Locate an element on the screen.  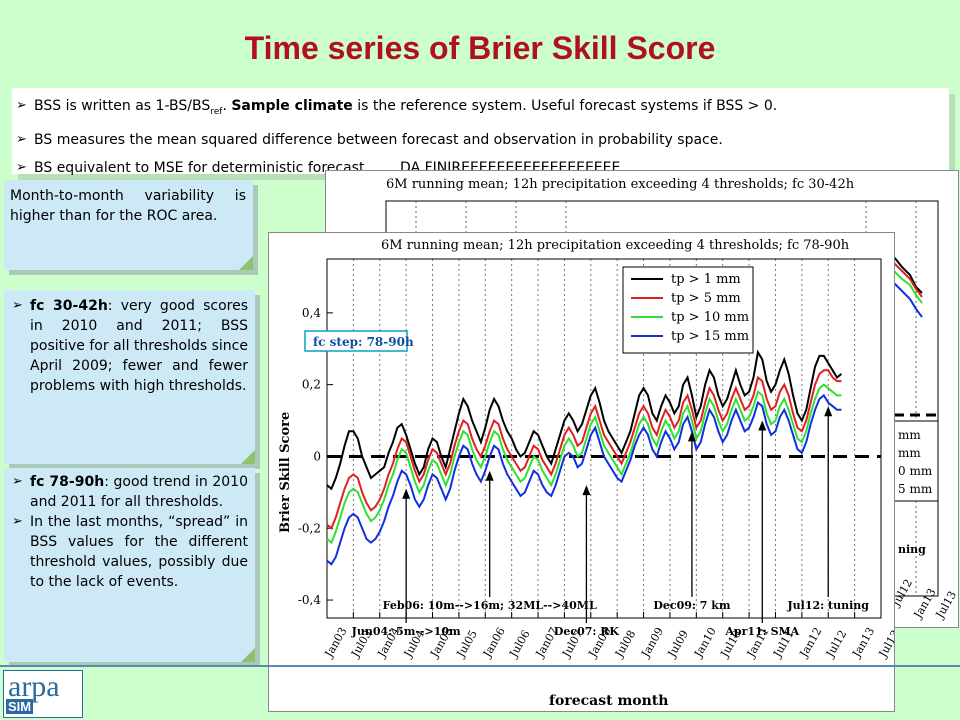
x-tick-label: Jul09 is located at coordinates (678, 644).